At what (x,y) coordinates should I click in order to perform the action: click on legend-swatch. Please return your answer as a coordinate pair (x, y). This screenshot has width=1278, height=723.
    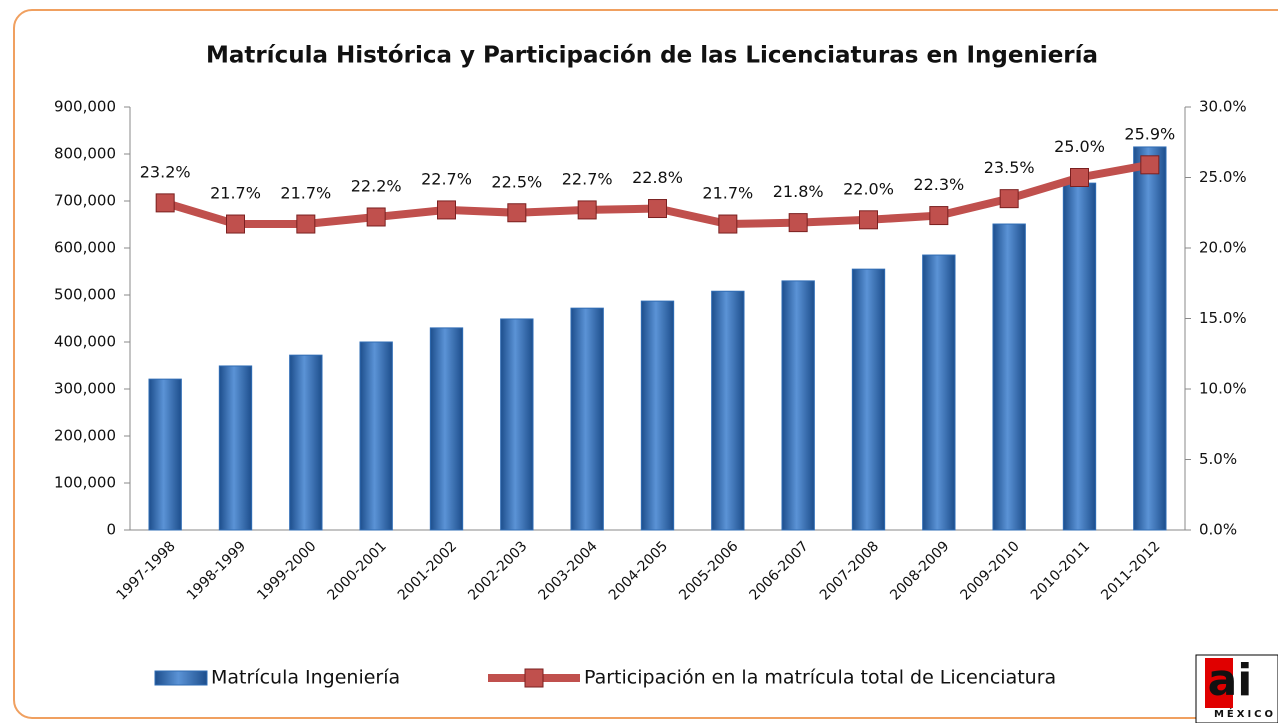
    Looking at the image, I should click on (181, 678).